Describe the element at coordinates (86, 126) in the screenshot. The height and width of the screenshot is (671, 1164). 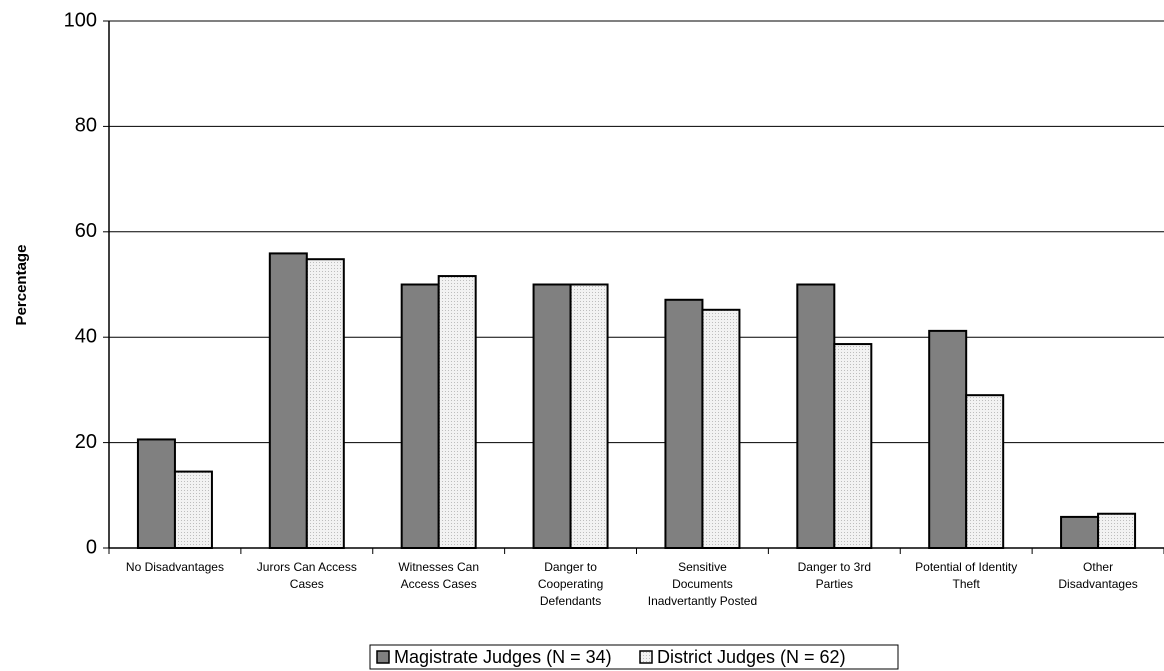
I see `y-tick-label: 80` at that location.